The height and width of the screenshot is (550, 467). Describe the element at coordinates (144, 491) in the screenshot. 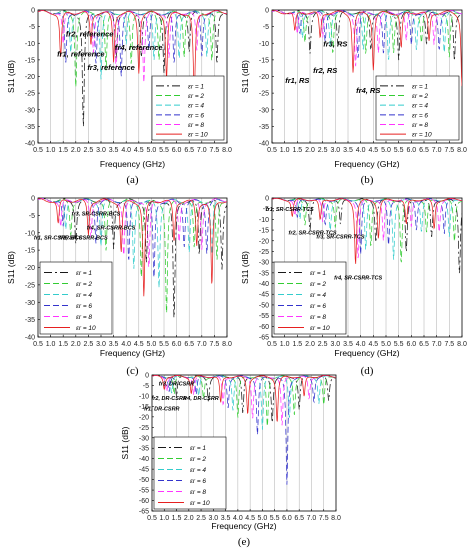

I see `y-tick-label: -55` at that location.